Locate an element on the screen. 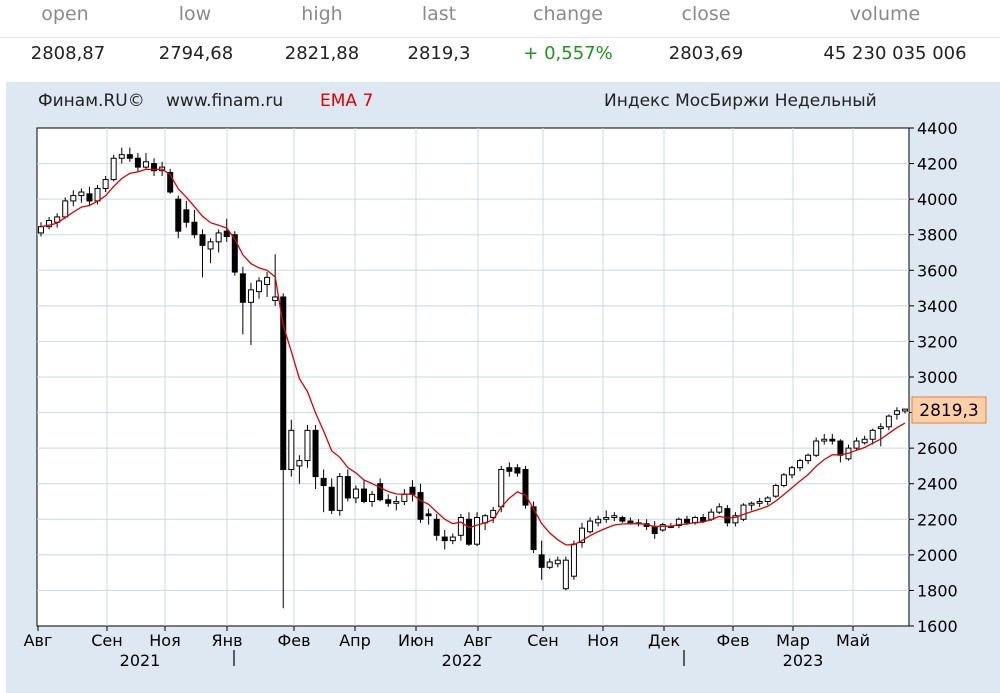  last-price-box is located at coordinates (949, 410).